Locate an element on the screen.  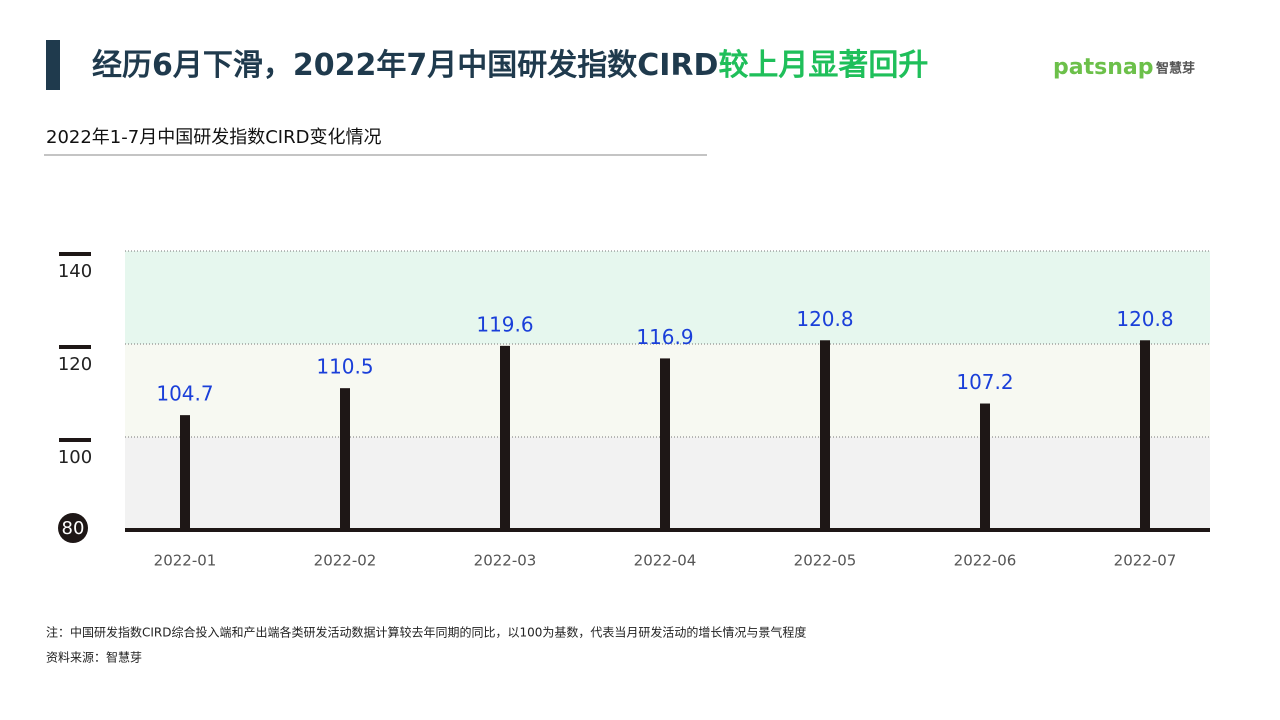
value-label: 116.9 is located at coordinates (664, 337).